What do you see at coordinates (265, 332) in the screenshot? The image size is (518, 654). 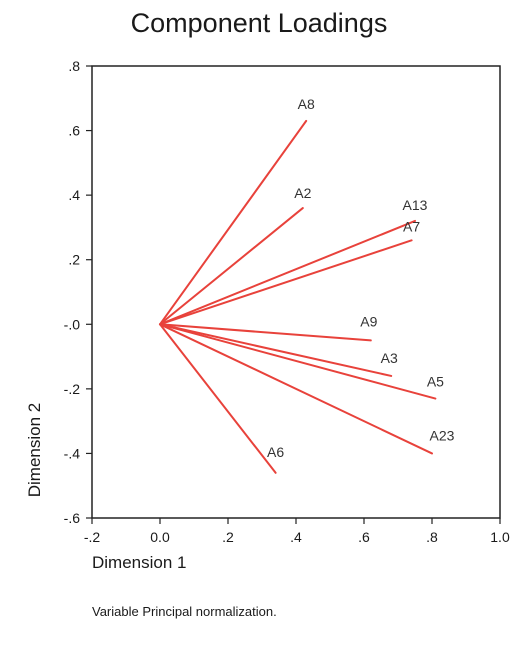 I see `loading-vector-a9` at bounding box center [265, 332].